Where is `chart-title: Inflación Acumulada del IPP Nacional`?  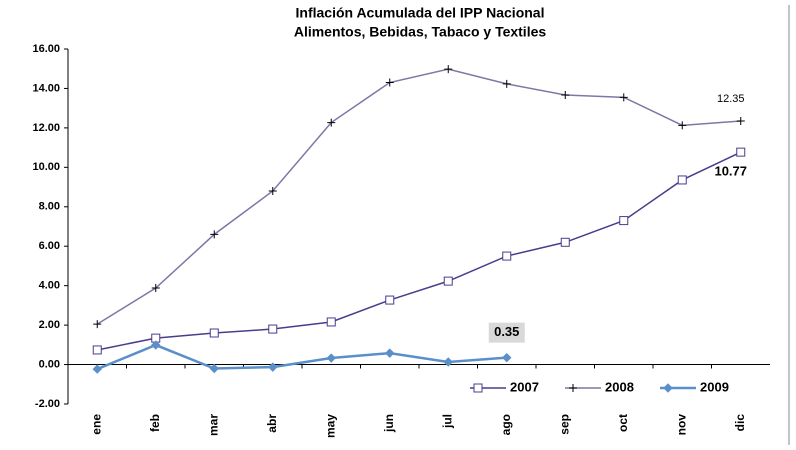 chart-title: Inflación Acumulada del IPP Nacional is located at coordinates (420, 13).